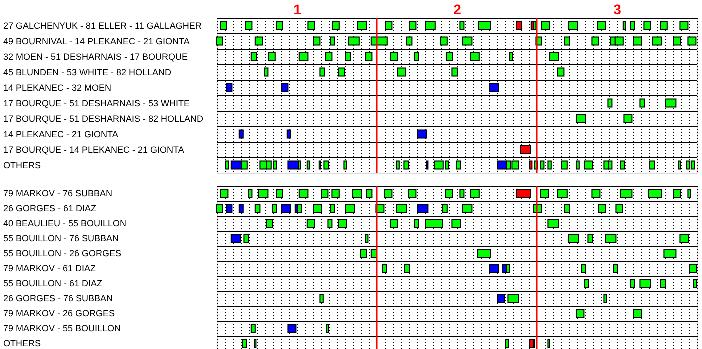  I want to click on y-tick-label: 79 MARKOV - 26 GORGES, so click(60, 313).